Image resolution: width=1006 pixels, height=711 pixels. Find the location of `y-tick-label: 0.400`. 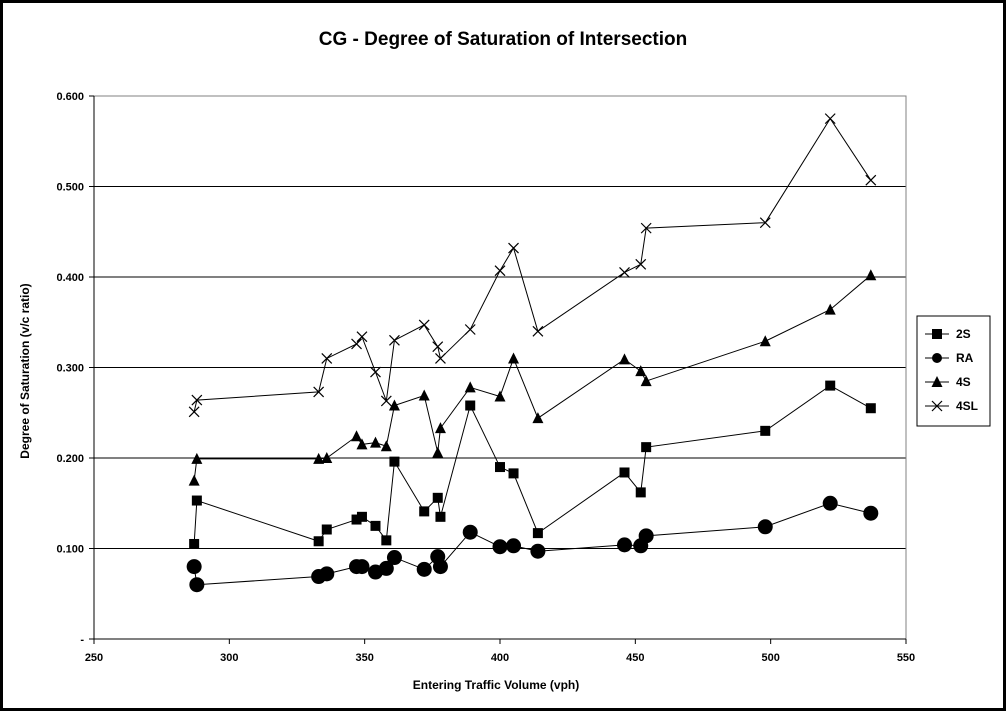

y-tick-label: 0.400 is located at coordinates (70, 278).